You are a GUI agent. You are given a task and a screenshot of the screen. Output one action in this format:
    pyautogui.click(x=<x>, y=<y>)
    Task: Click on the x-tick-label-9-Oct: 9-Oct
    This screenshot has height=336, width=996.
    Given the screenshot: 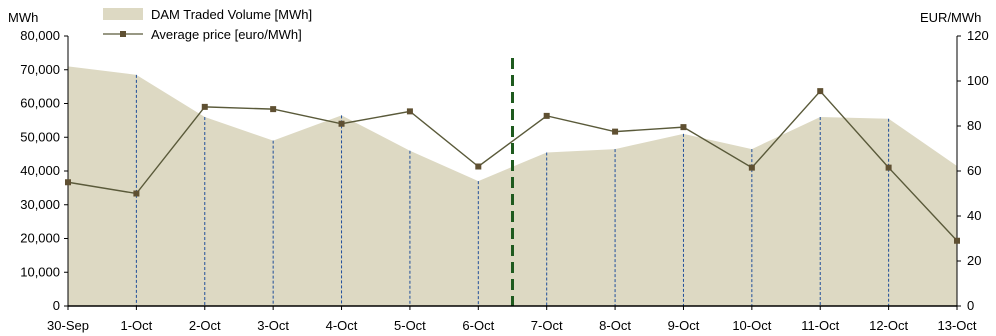 What is the action you would take?
    pyautogui.click(x=684, y=325)
    